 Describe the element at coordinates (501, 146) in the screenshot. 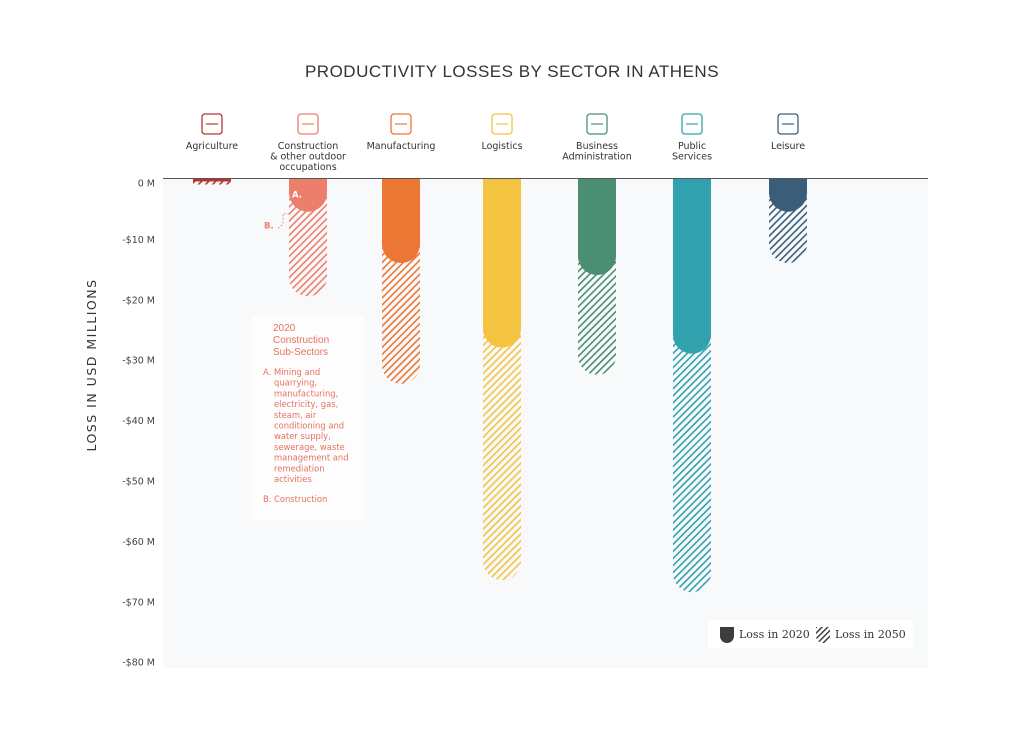

I see `category-label: Logistics` at that location.